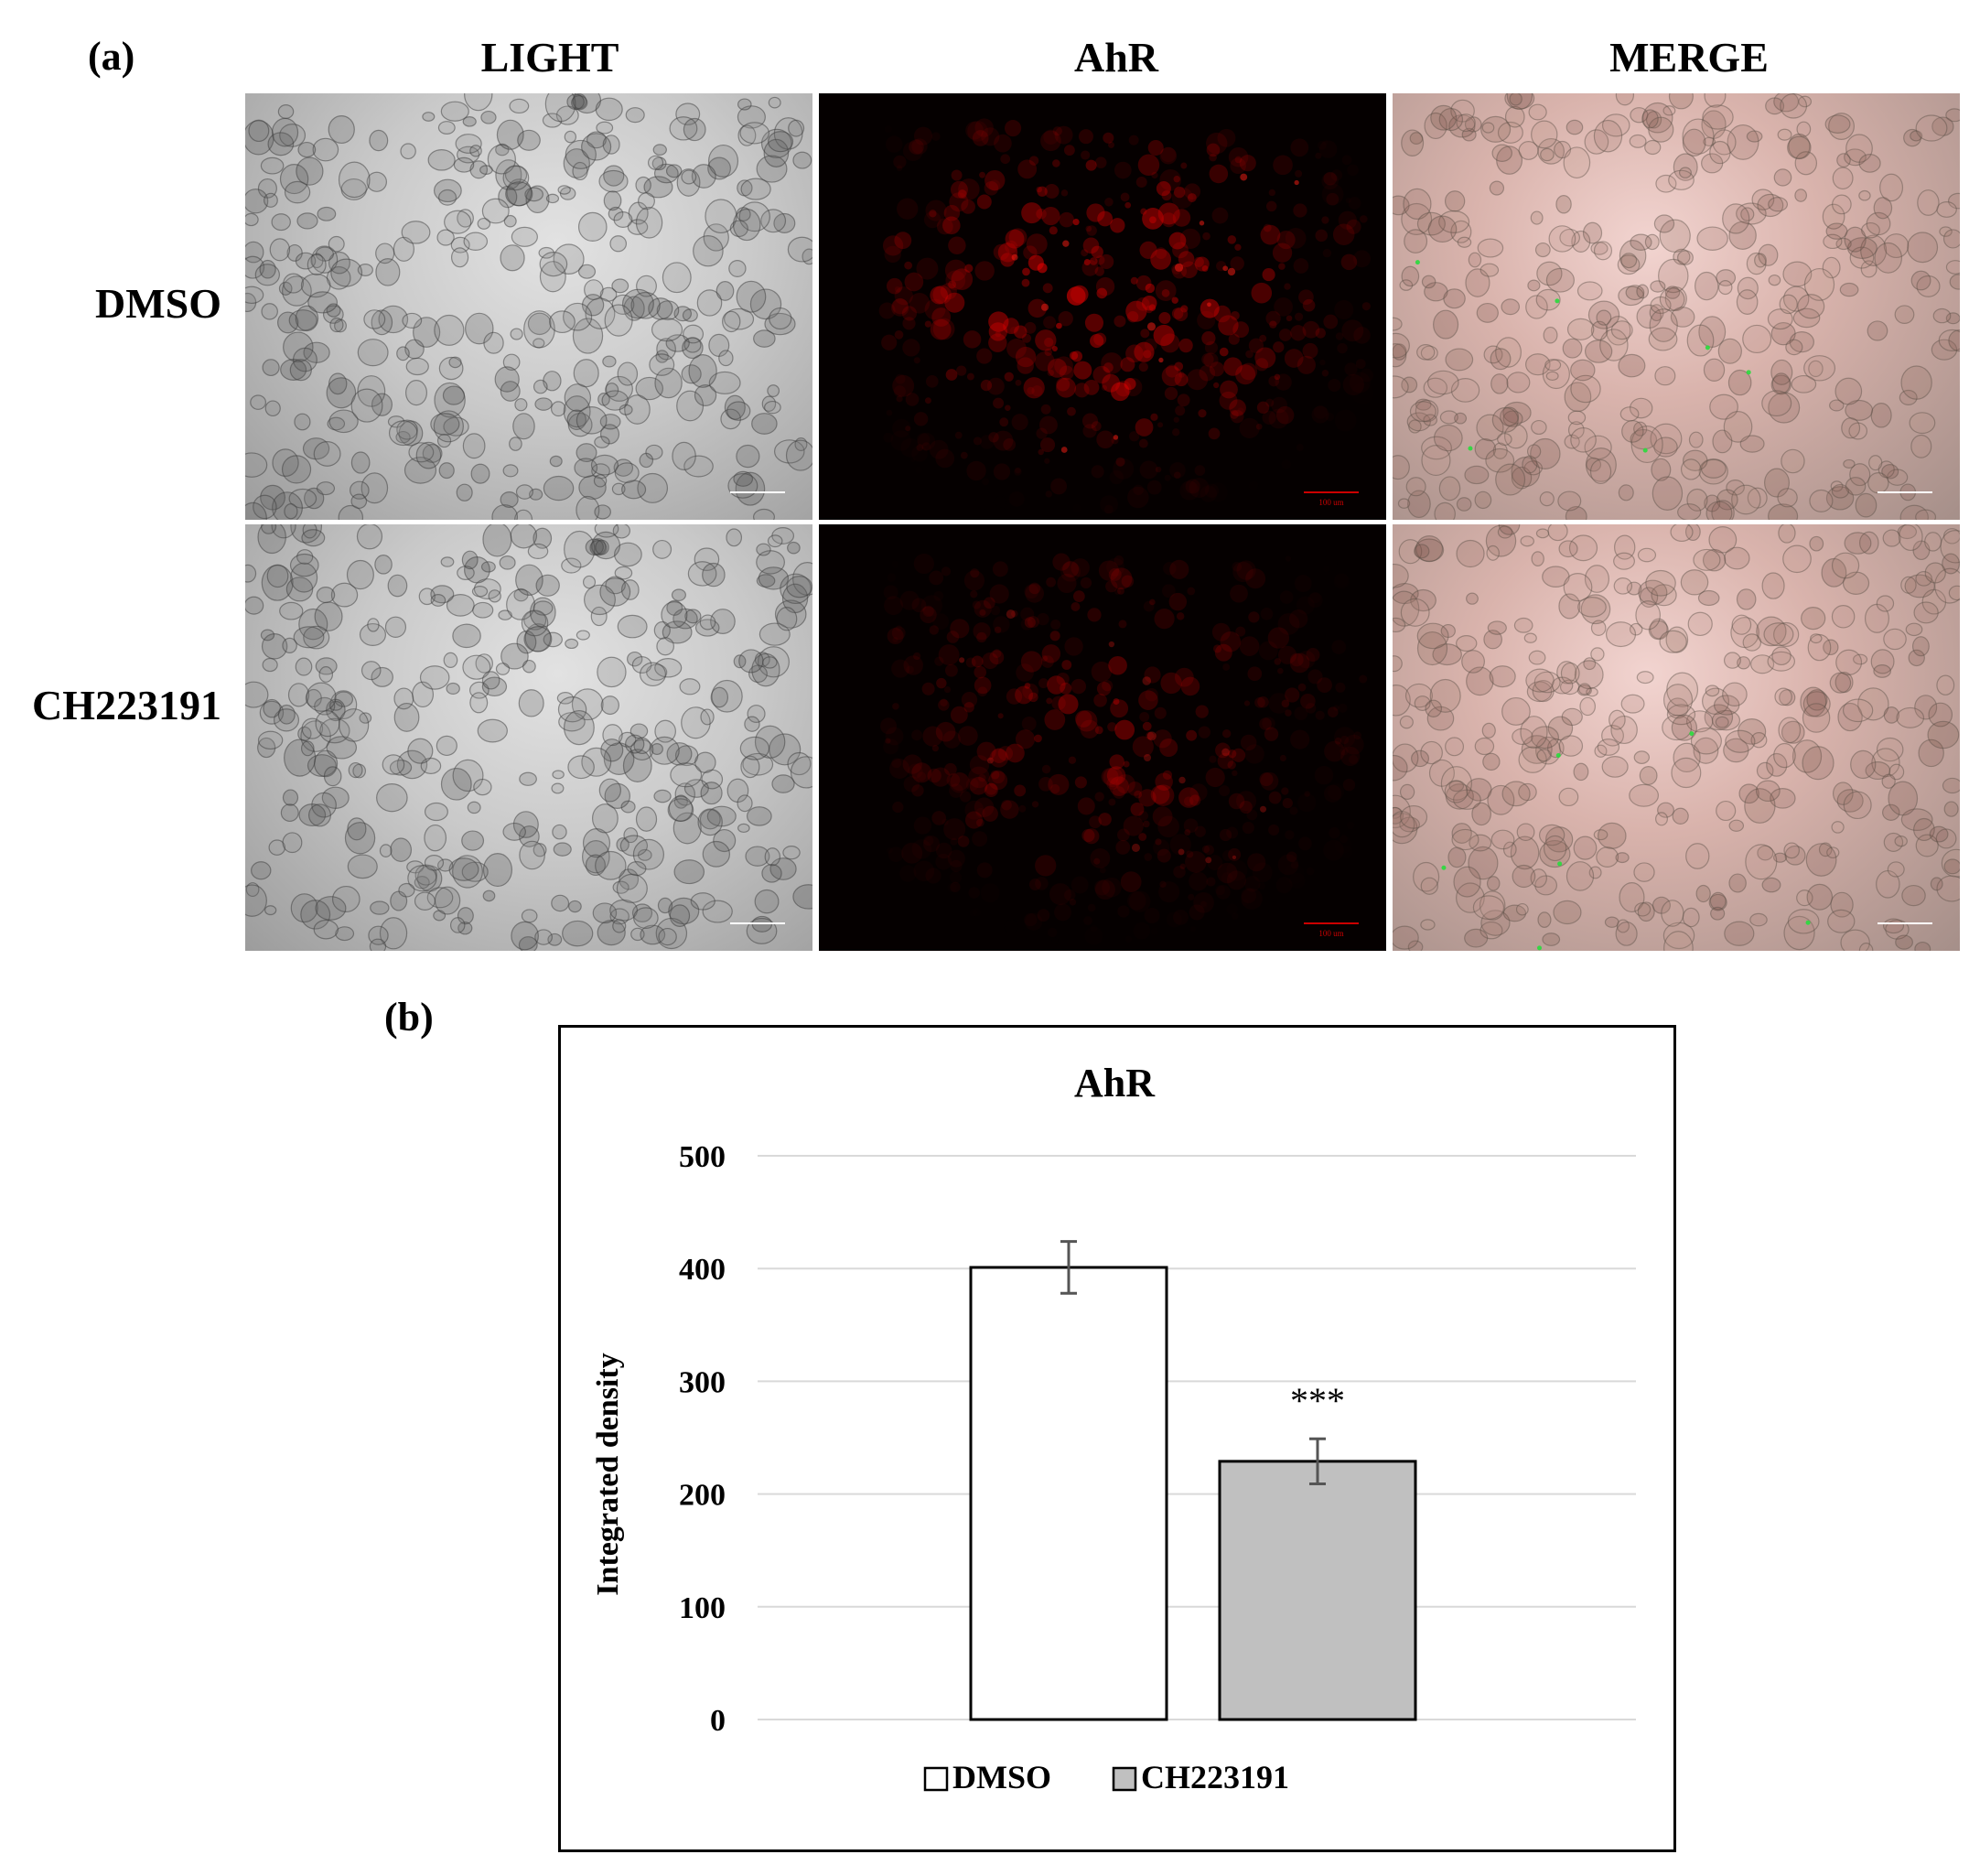 The height and width of the screenshot is (1876, 1969). Describe the element at coordinates (936, 1779) in the screenshot. I see `legend-swatch-dmso` at that location.